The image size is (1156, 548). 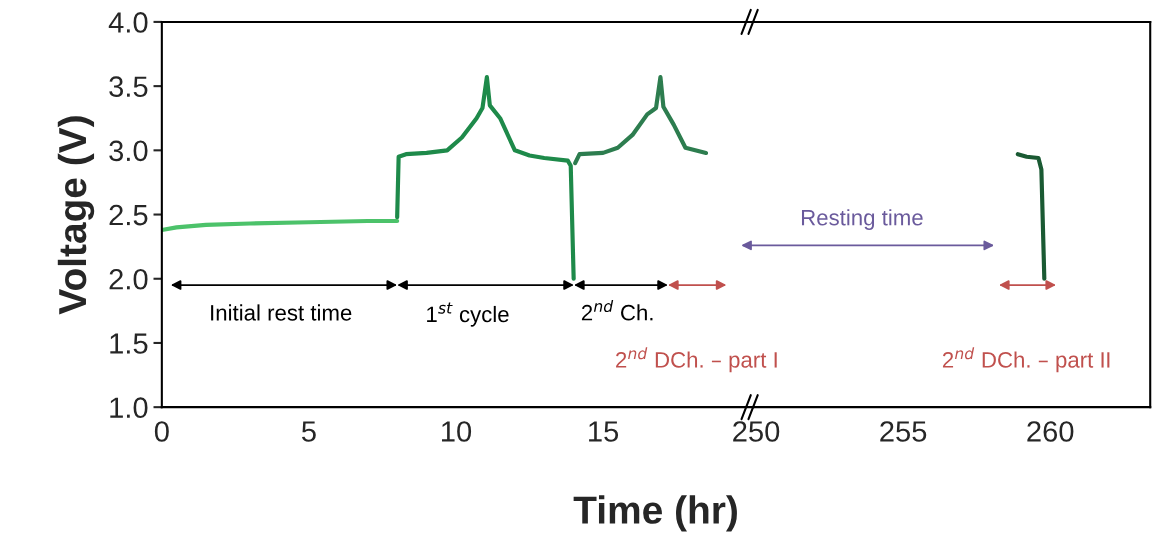 What do you see at coordinates (457, 431) in the screenshot?
I see `x-tick-label: 10` at bounding box center [457, 431].